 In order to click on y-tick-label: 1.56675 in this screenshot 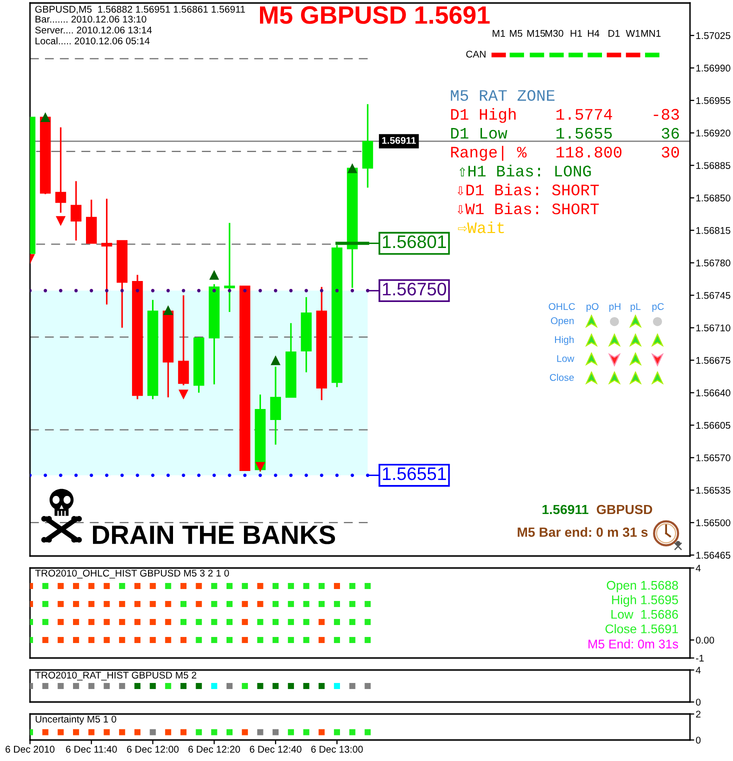, I will do `click(713, 360)`.